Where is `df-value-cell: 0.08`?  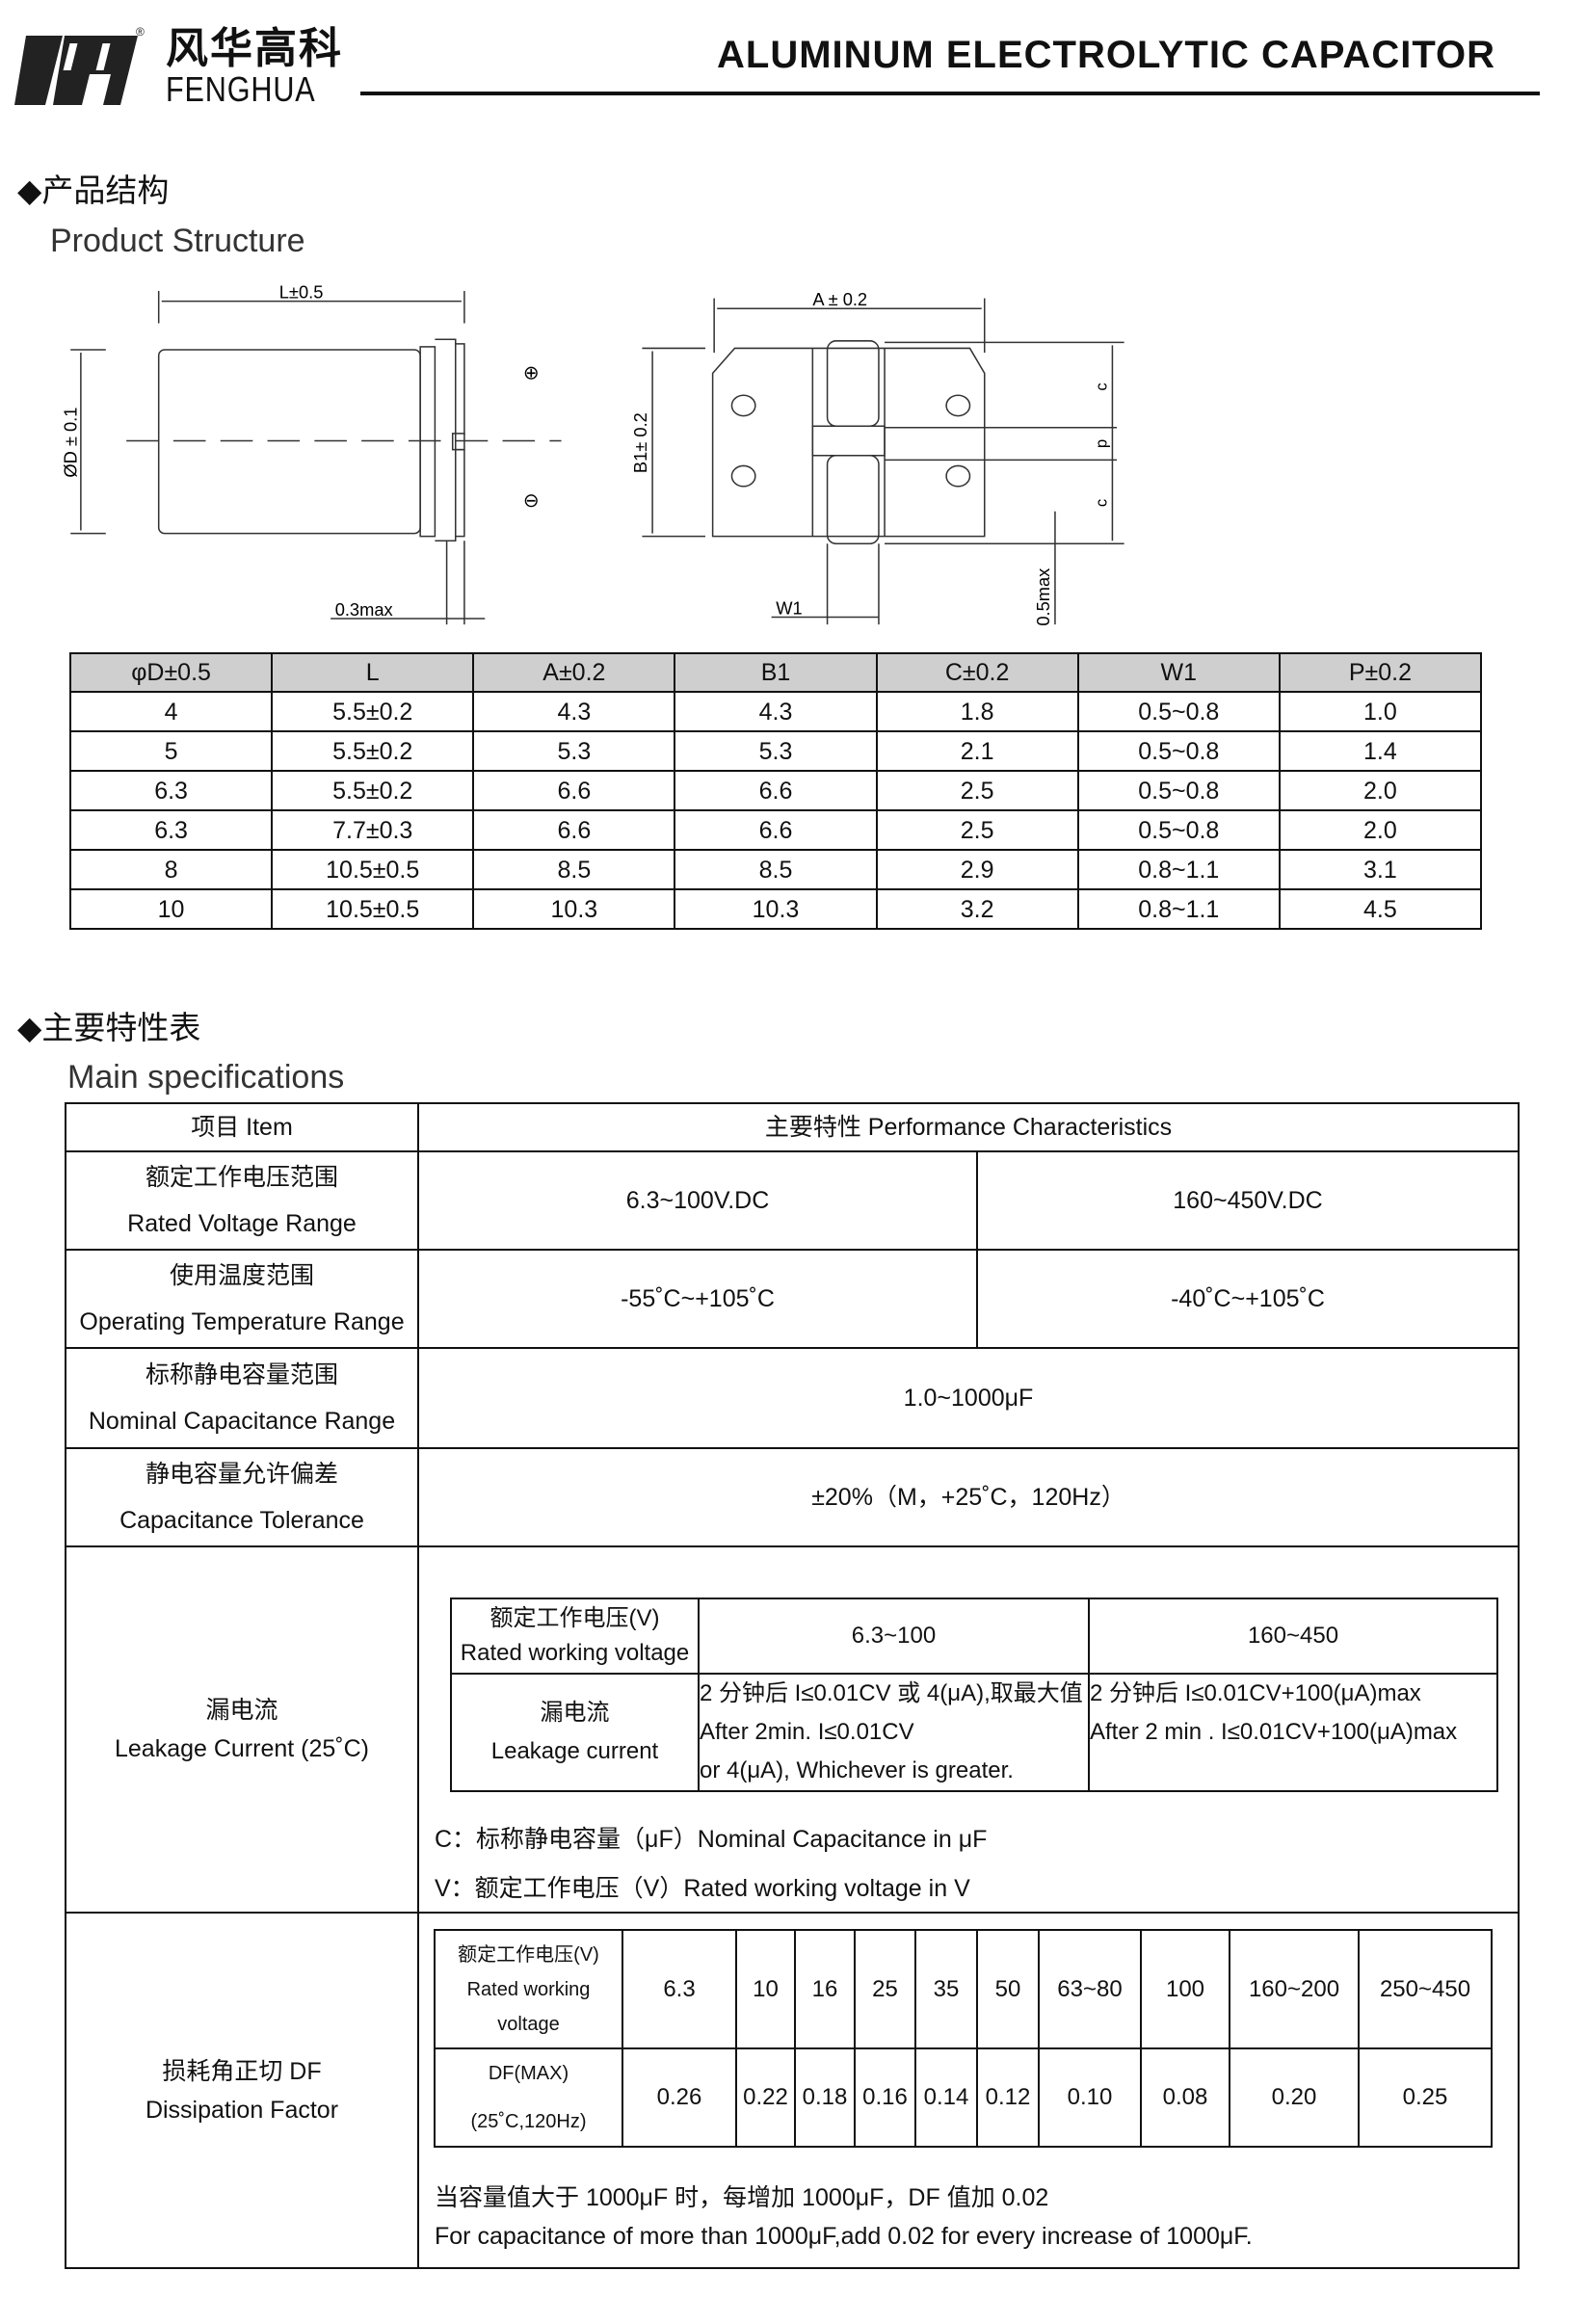 df-value-cell: 0.08 is located at coordinates (1185, 2097).